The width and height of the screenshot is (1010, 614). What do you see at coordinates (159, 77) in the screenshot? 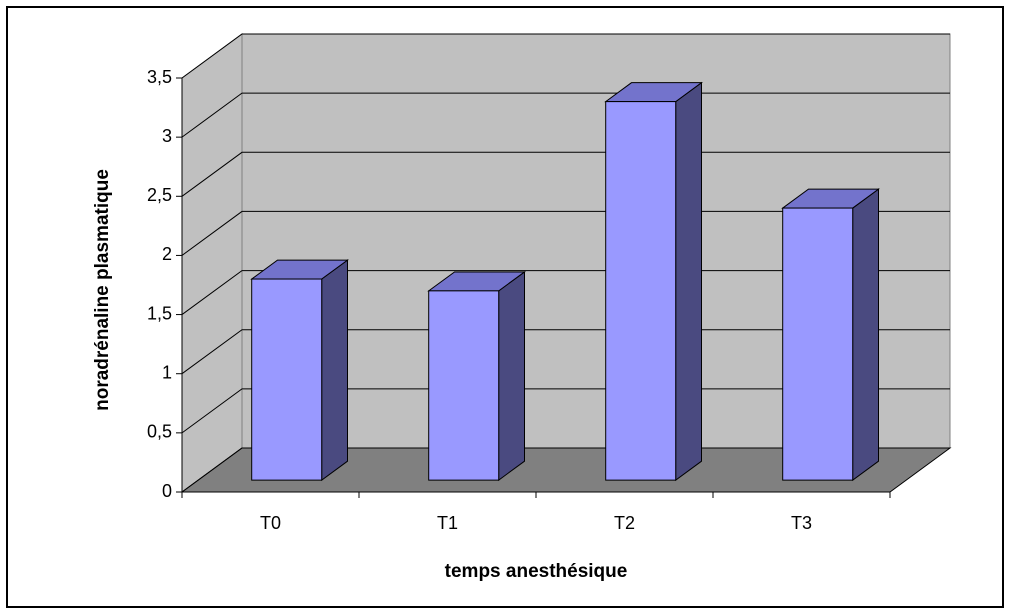
I see `y-tick-label: 3,5` at bounding box center [159, 77].